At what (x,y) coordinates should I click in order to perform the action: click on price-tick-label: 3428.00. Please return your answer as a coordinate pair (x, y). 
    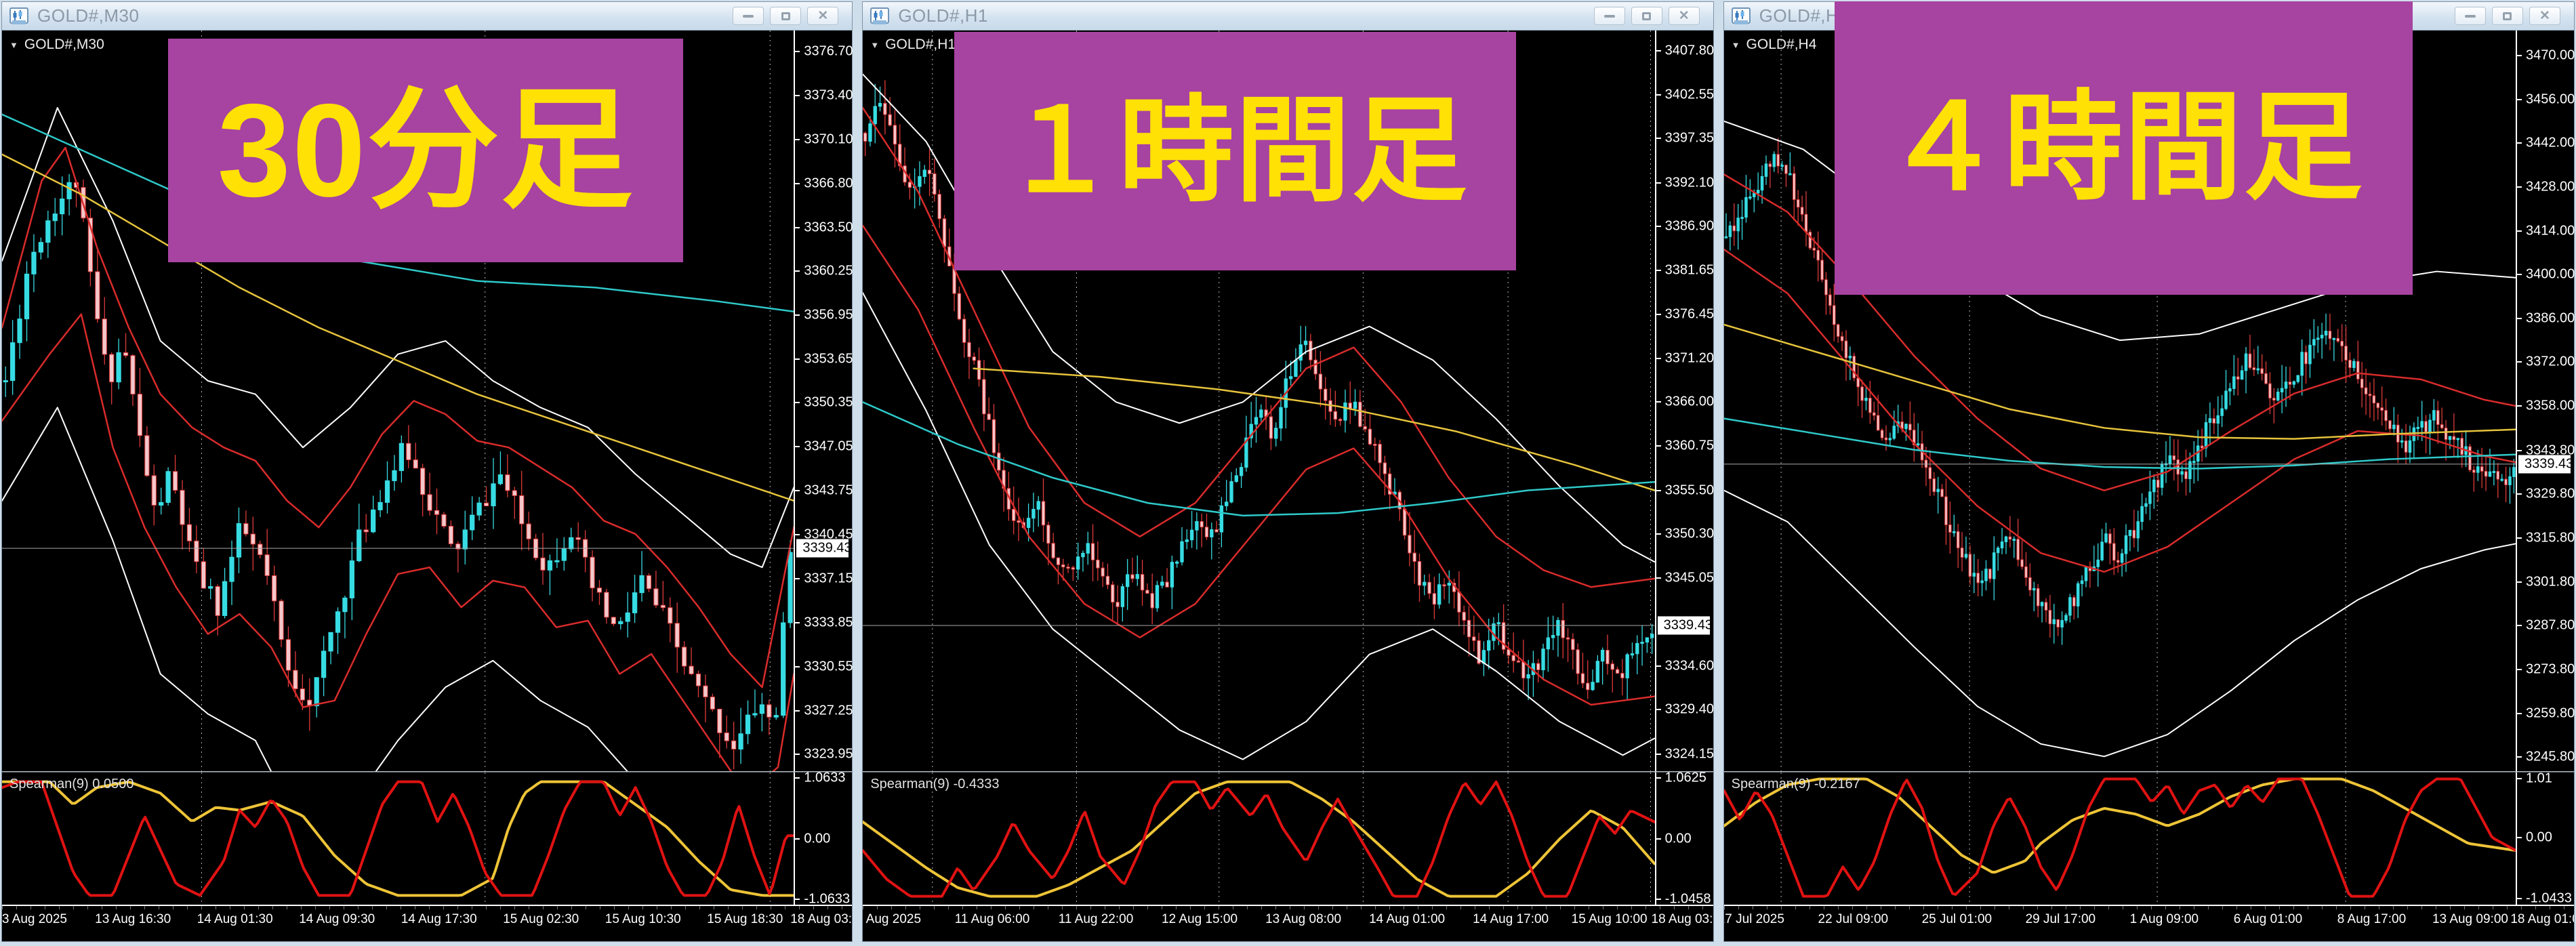
    Looking at the image, I should click on (2550, 186).